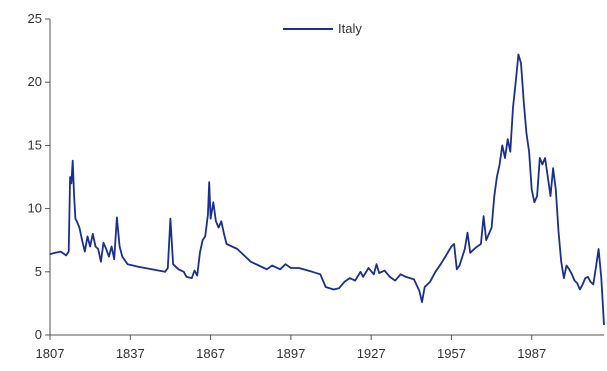 The width and height of the screenshot is (607, 371). Describe the element at coordinates (210, 353) in the screenshot. I see `x-tick-label: 1867` at that location.